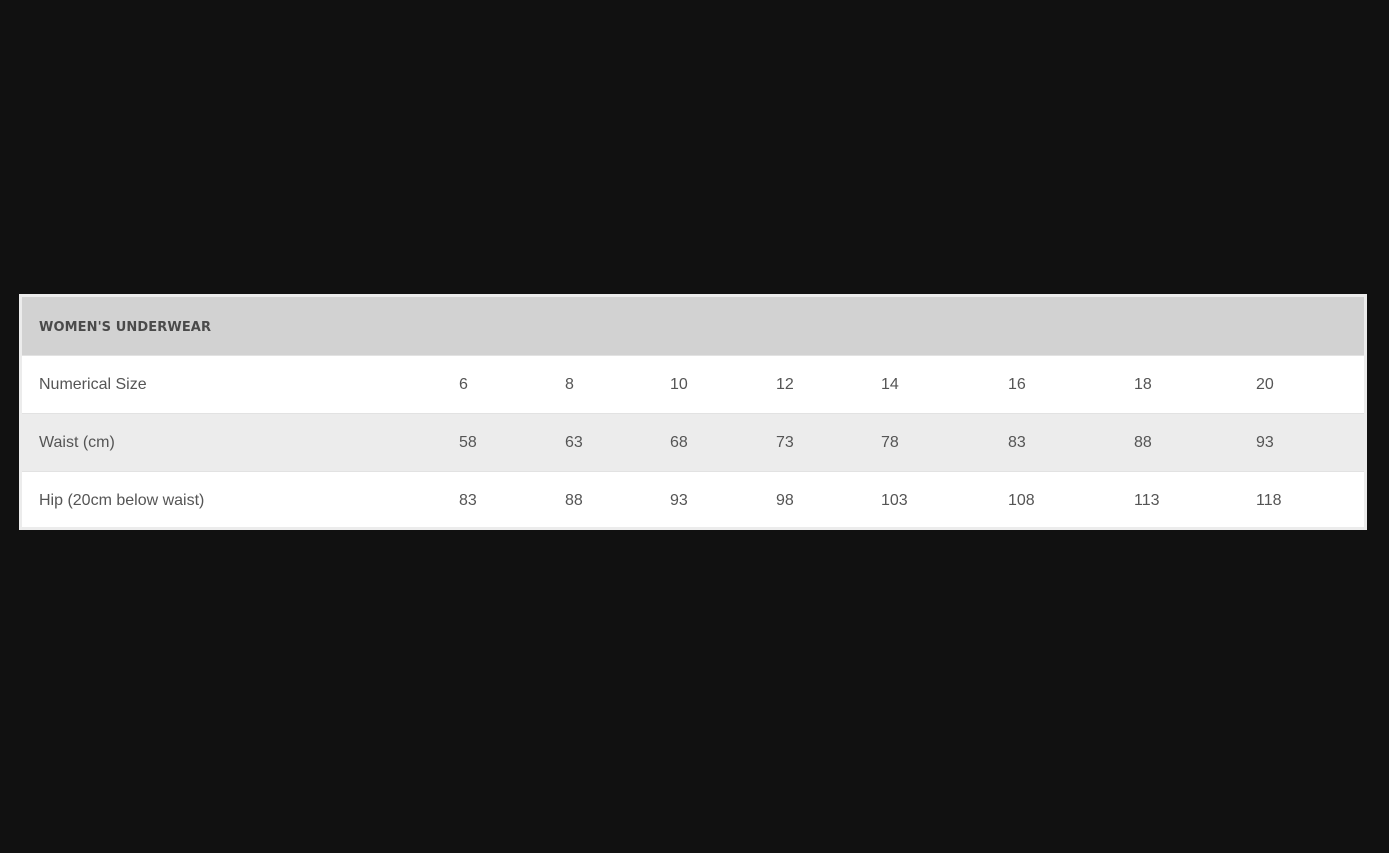 This screenshot has height=853, width=1389. What do you see at coordinates (693, 326) in the screenshot?
I see `table-header: WOMEN'S UNDERWEAR` at bounding box center [693, 326].